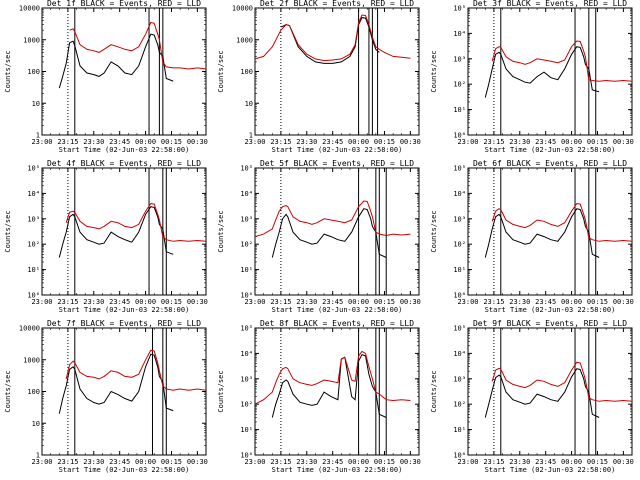 This screenshot has width=640, height=480. I want to click on panel-title: Det 4f BLACK = Events, RED = LLD, so click(124, 164).